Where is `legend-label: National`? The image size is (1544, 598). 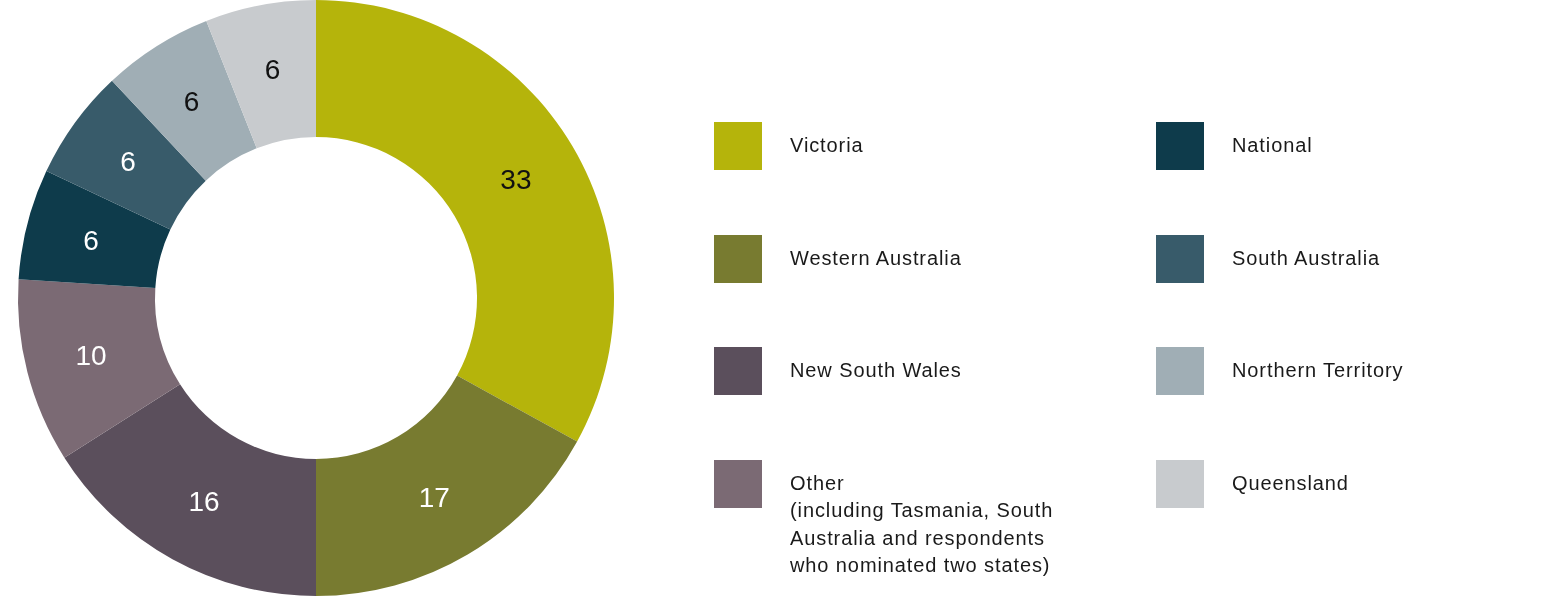
legend-label: National is located at coordinates (1272, 145).